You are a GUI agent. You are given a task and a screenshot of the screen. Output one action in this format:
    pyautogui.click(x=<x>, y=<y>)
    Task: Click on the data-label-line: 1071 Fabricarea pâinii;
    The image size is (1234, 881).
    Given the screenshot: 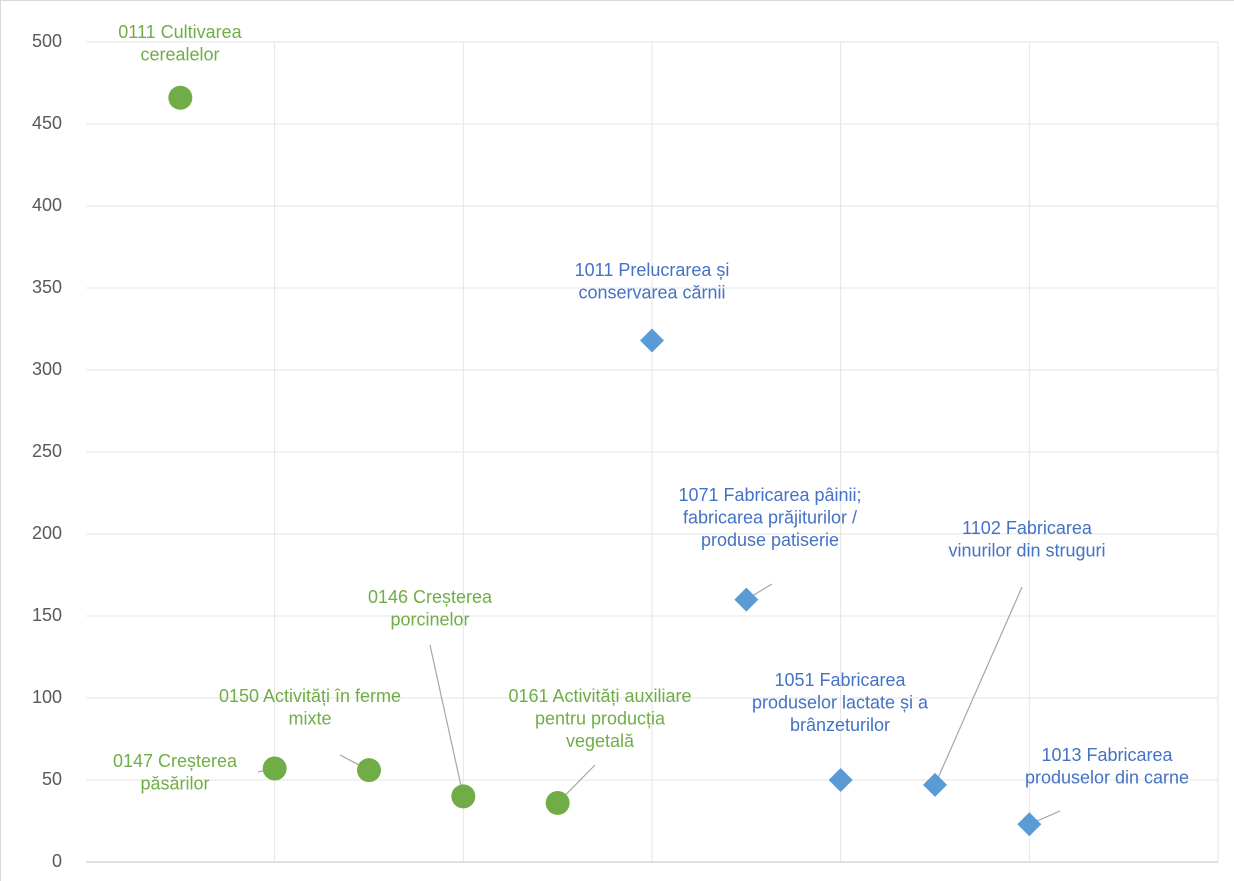 What is the action you would take?
    pyautogui.click(x=769, y=495)
    